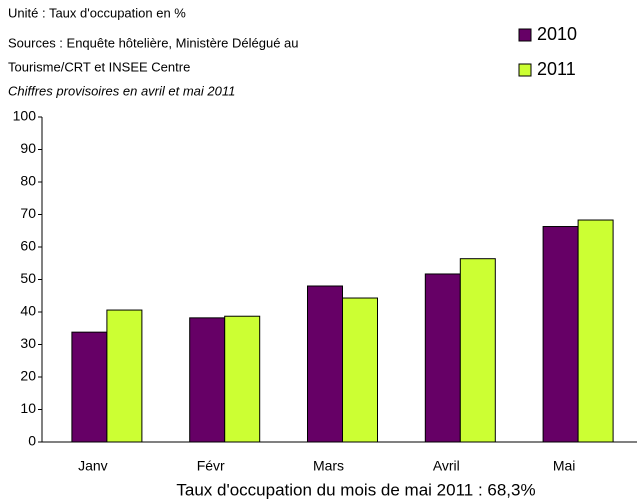  Describe the element at coordinates (557, 34) in the screenshot. I see `legend-label: 2010` at that location.